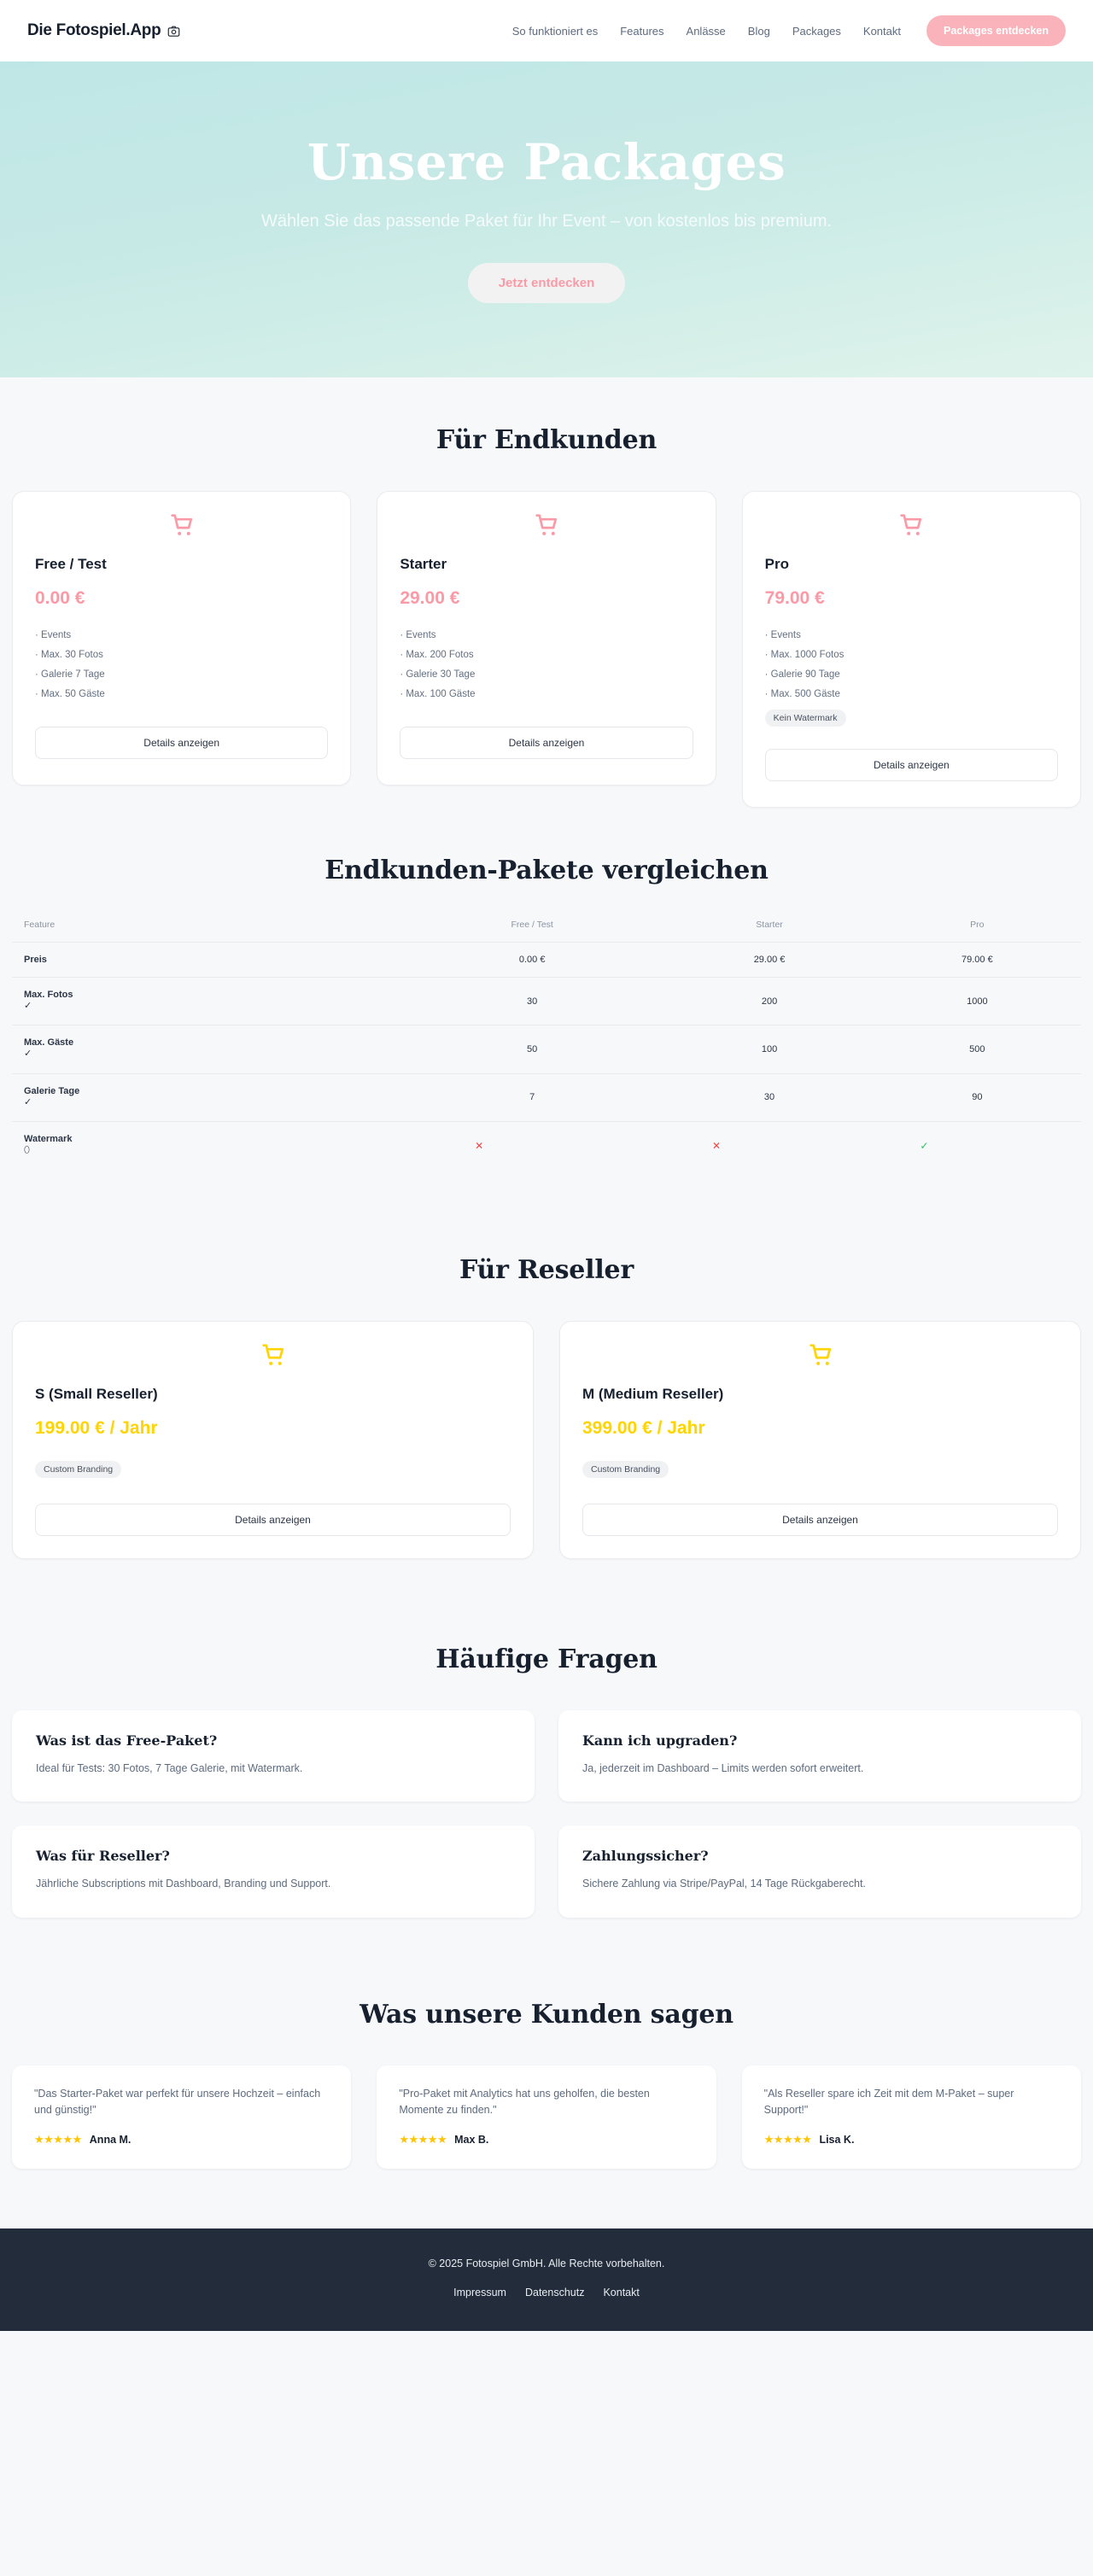 This screenshot has height=2576, width=1093. Describe the element at coordinates (532, 1049) in the screenshot. I see `comparison-cell: 50` at that location.